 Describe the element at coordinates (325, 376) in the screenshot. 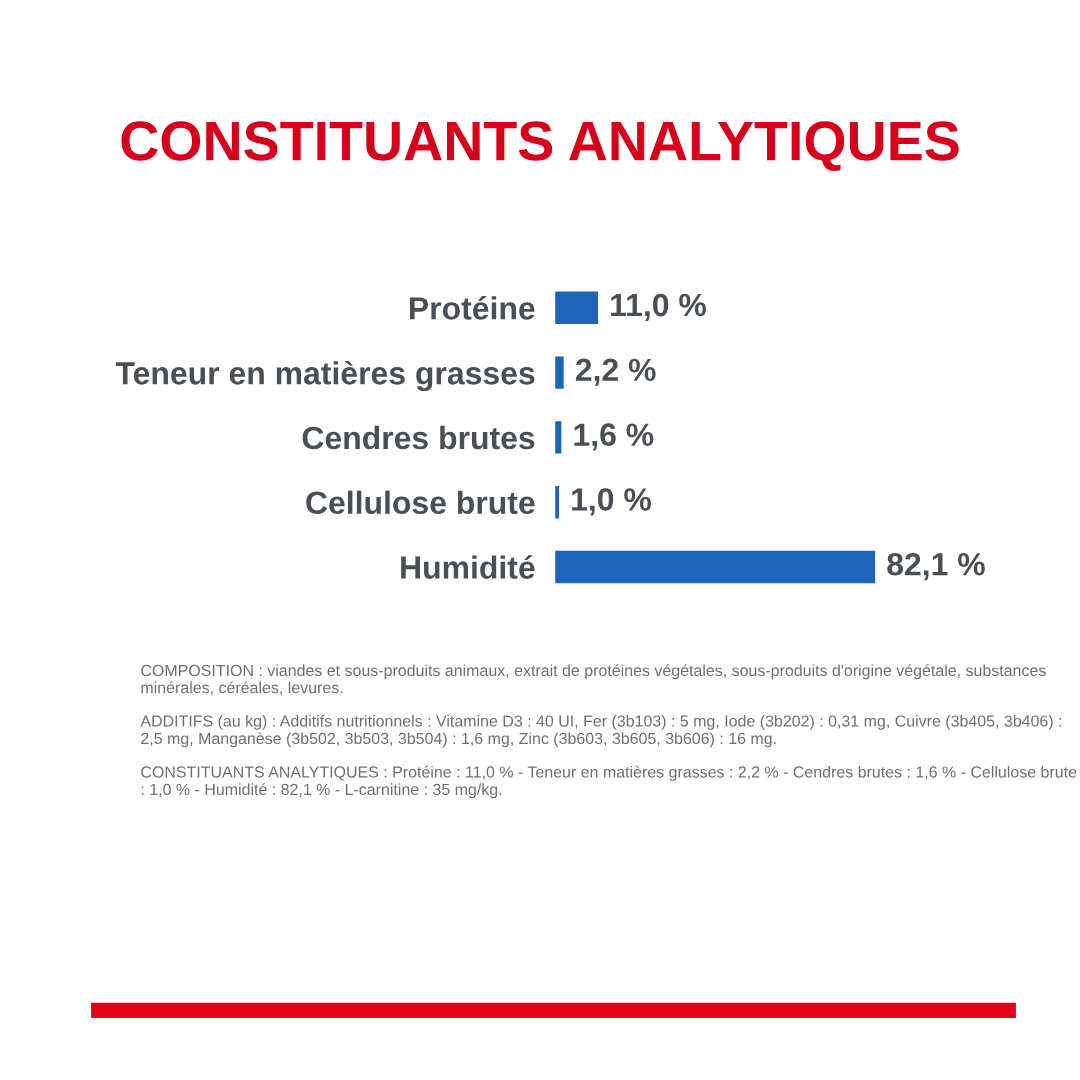

I see `y-tick-label: Teneur en matières grasses` at that location.